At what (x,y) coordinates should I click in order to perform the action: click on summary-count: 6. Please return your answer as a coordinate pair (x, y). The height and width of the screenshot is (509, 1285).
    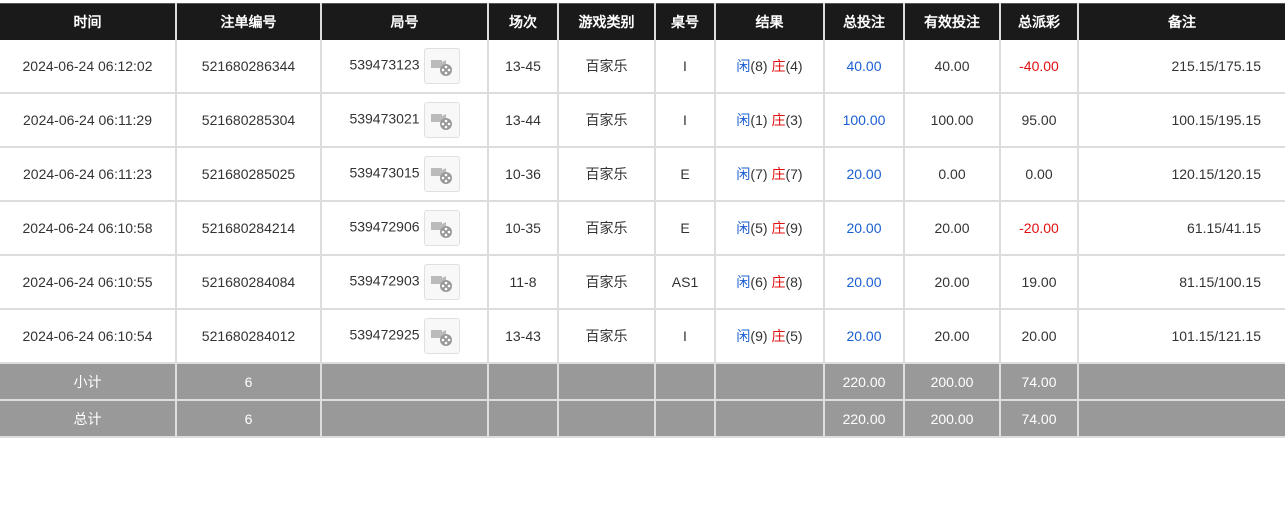
    Looking at the image, I should click on (249, 382).